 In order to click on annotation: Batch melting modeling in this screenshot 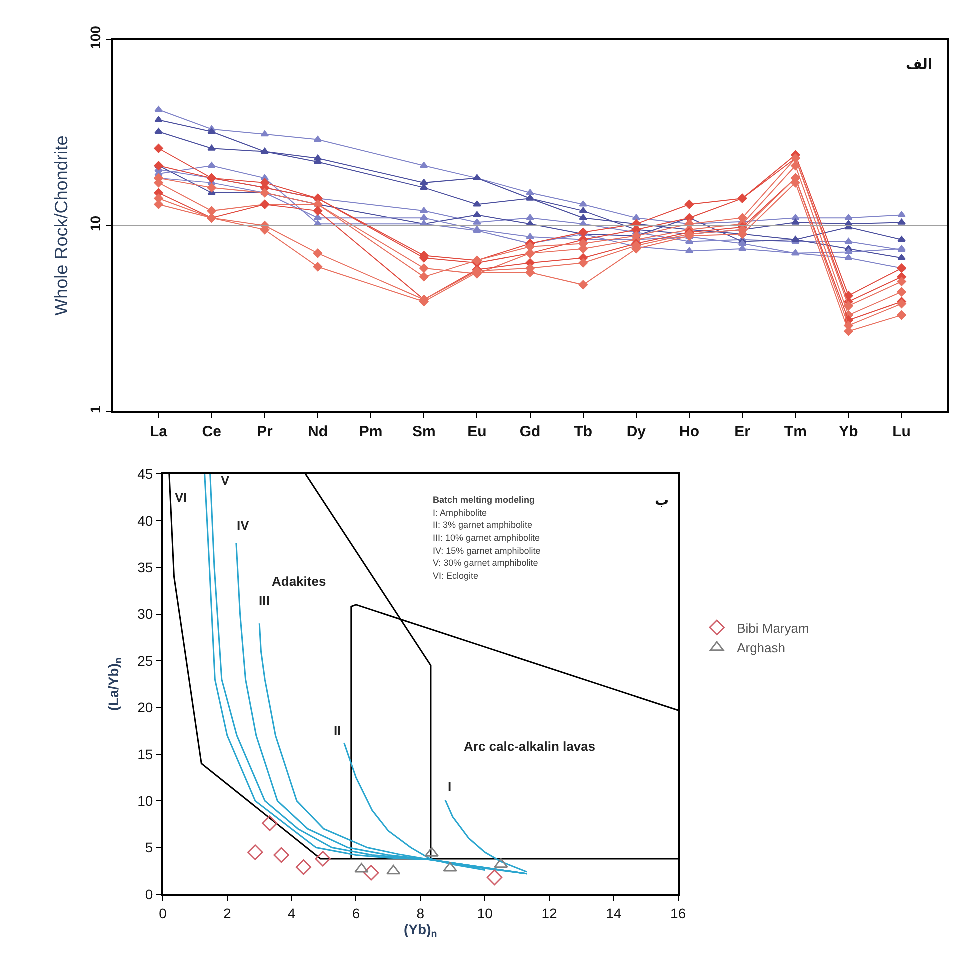, I will do `click(484, 500)`.